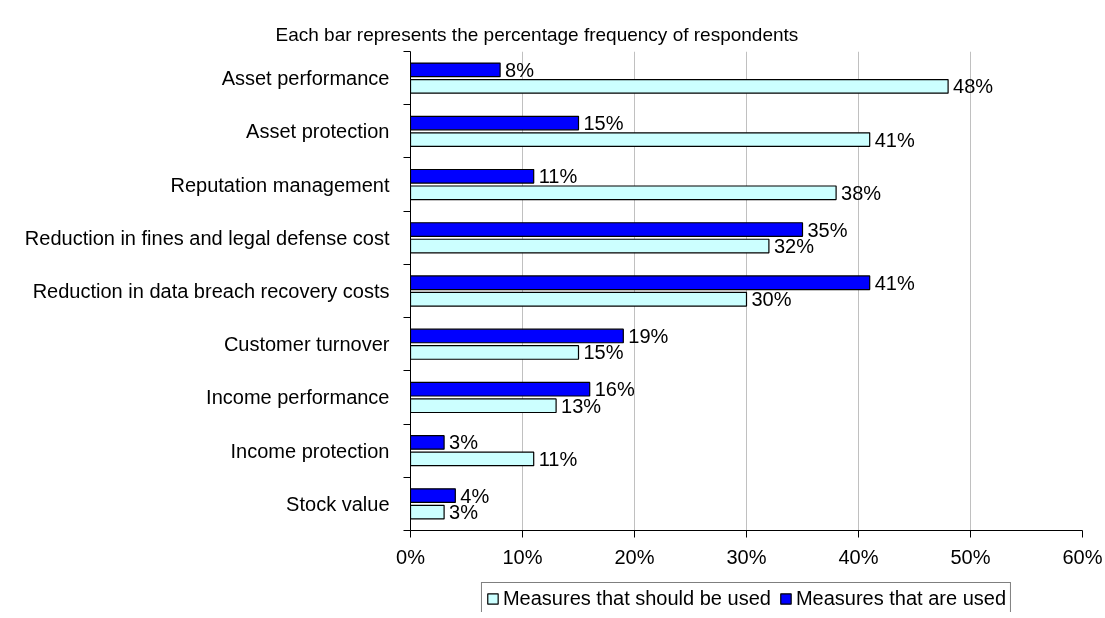 The height and width of the screenshot is (618, 1105). Describe the element at coordinates (211, 291) in the screenshot. I see `y-tick-label: Reduction in data breach recovery costs` at that location.